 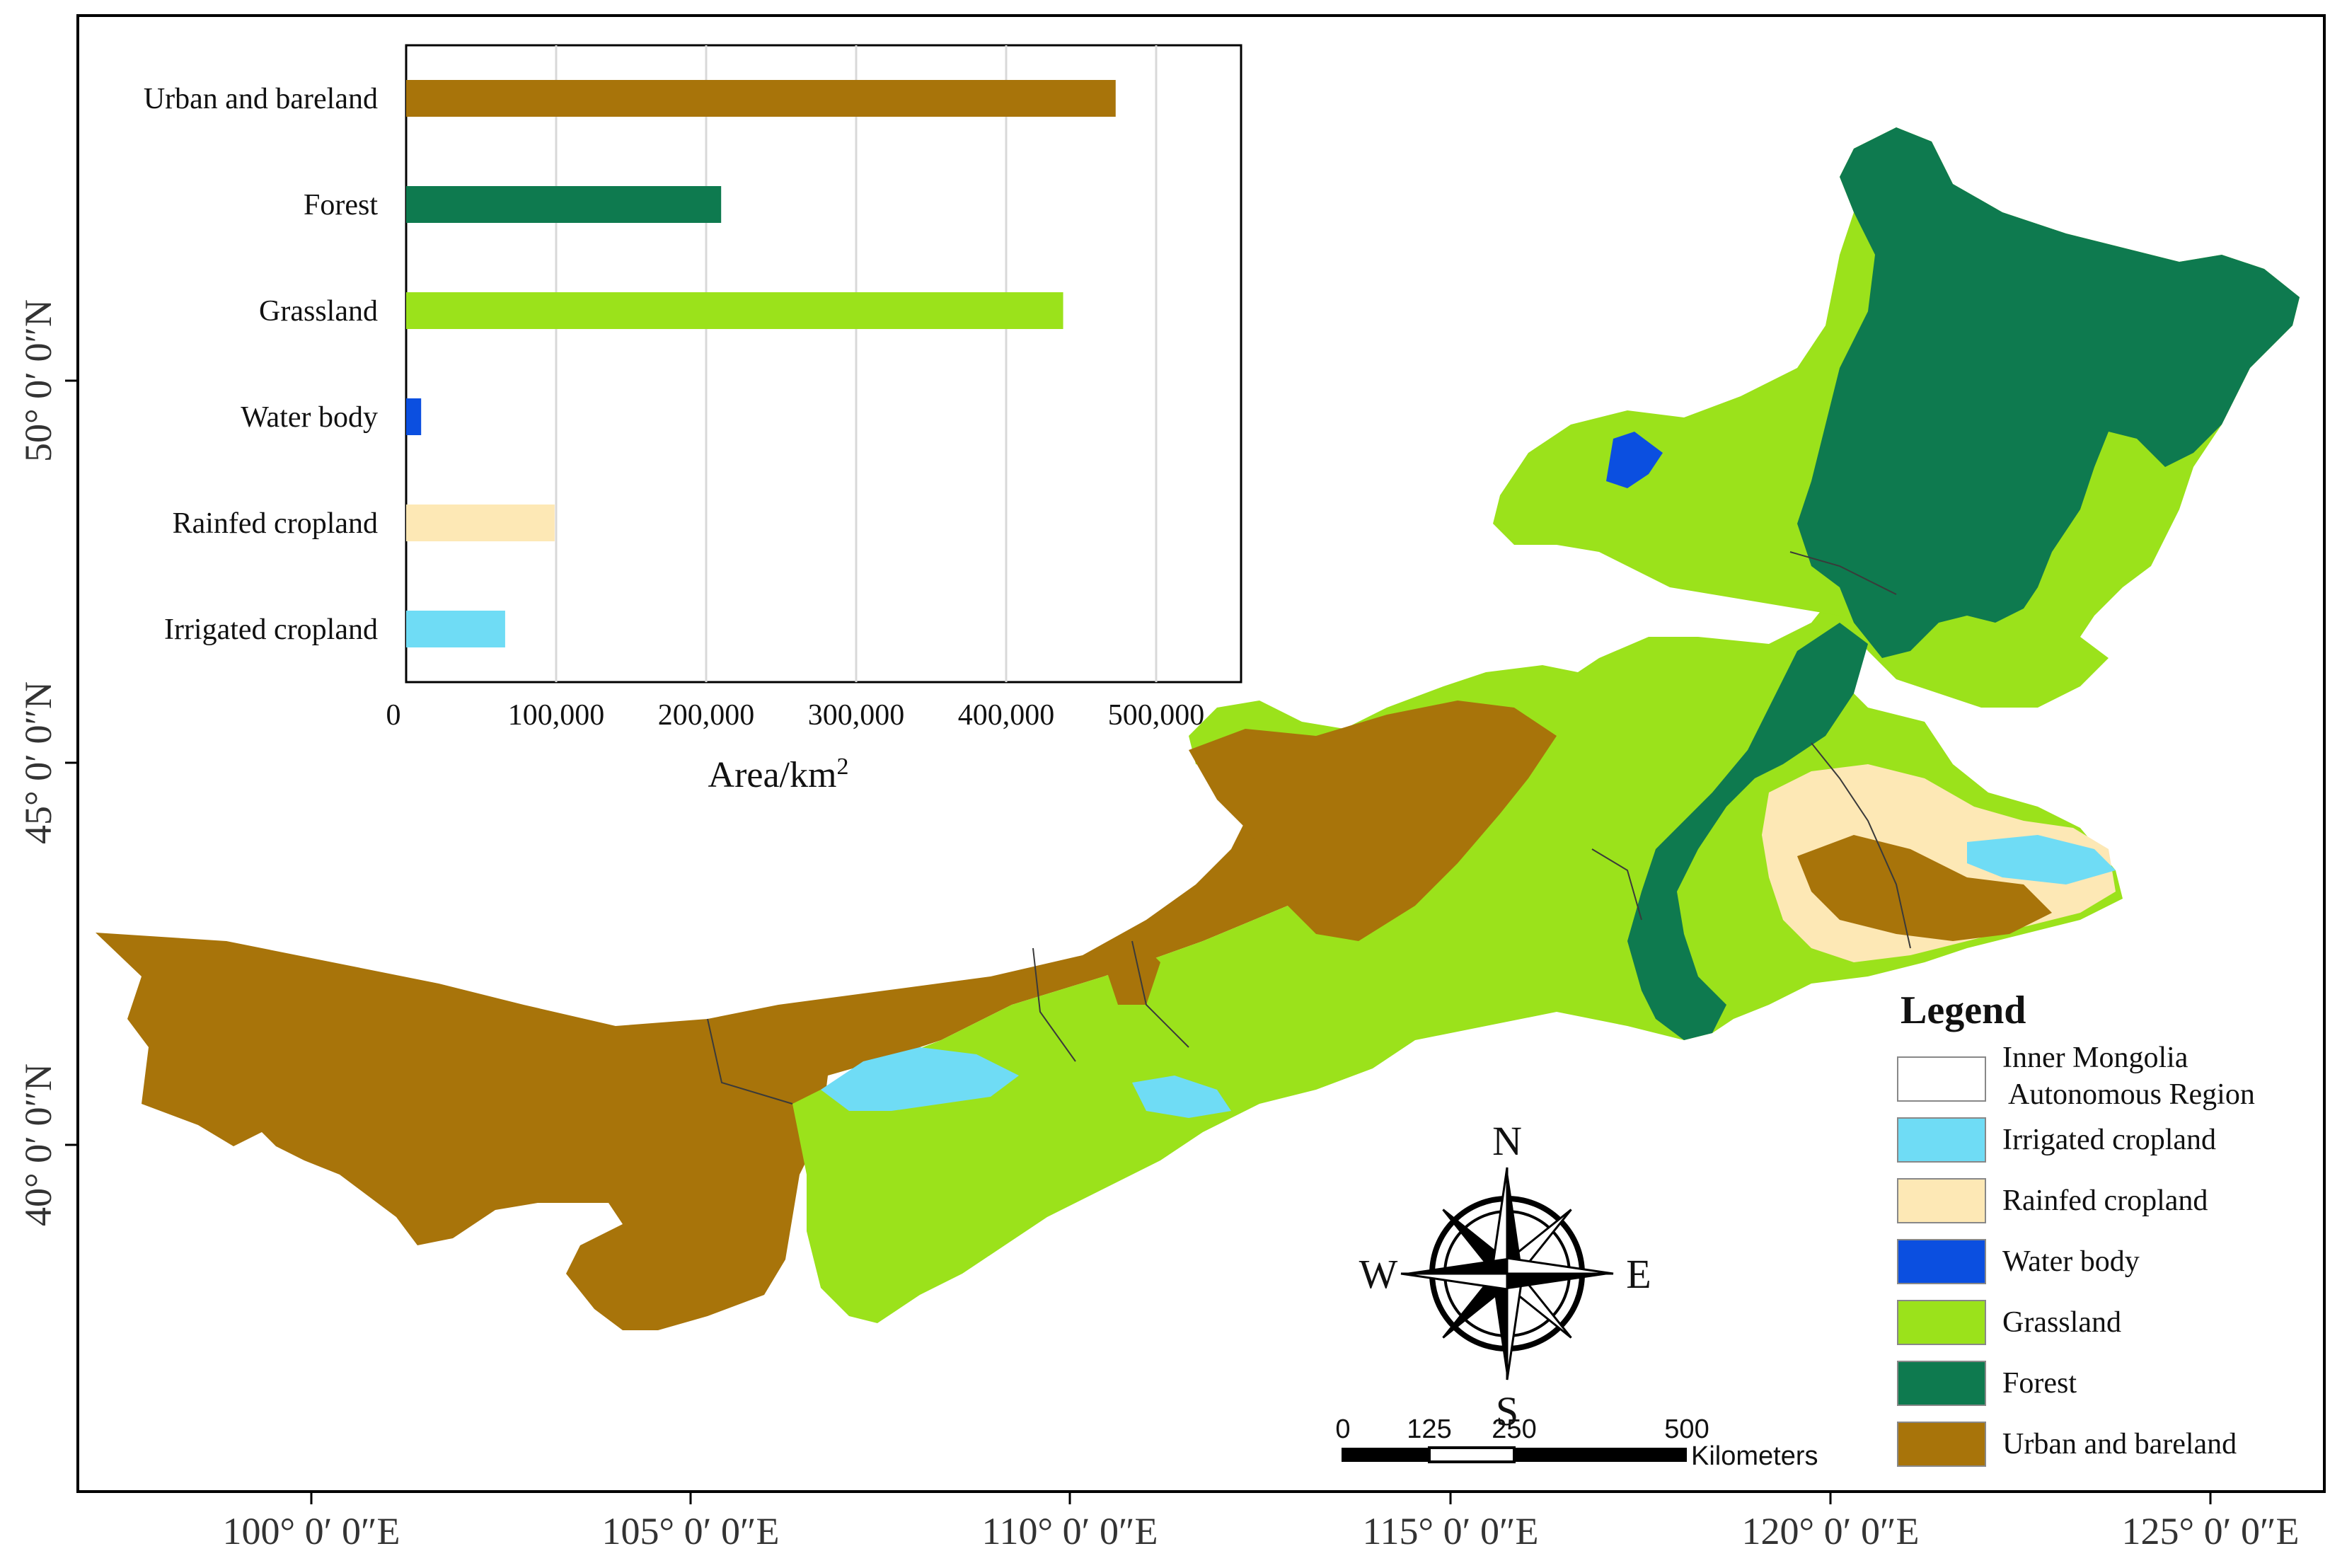 I want to click on lon-label-110: 110° 0′ 0″E, so click(x=1070, y=1531).